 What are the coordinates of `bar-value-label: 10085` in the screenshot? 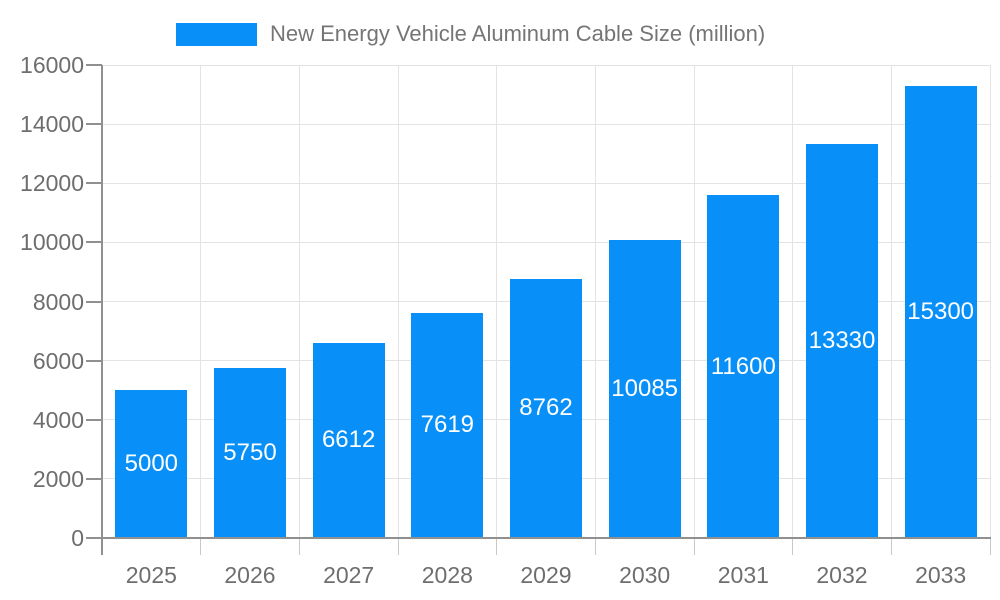 It's located at (645, 388).